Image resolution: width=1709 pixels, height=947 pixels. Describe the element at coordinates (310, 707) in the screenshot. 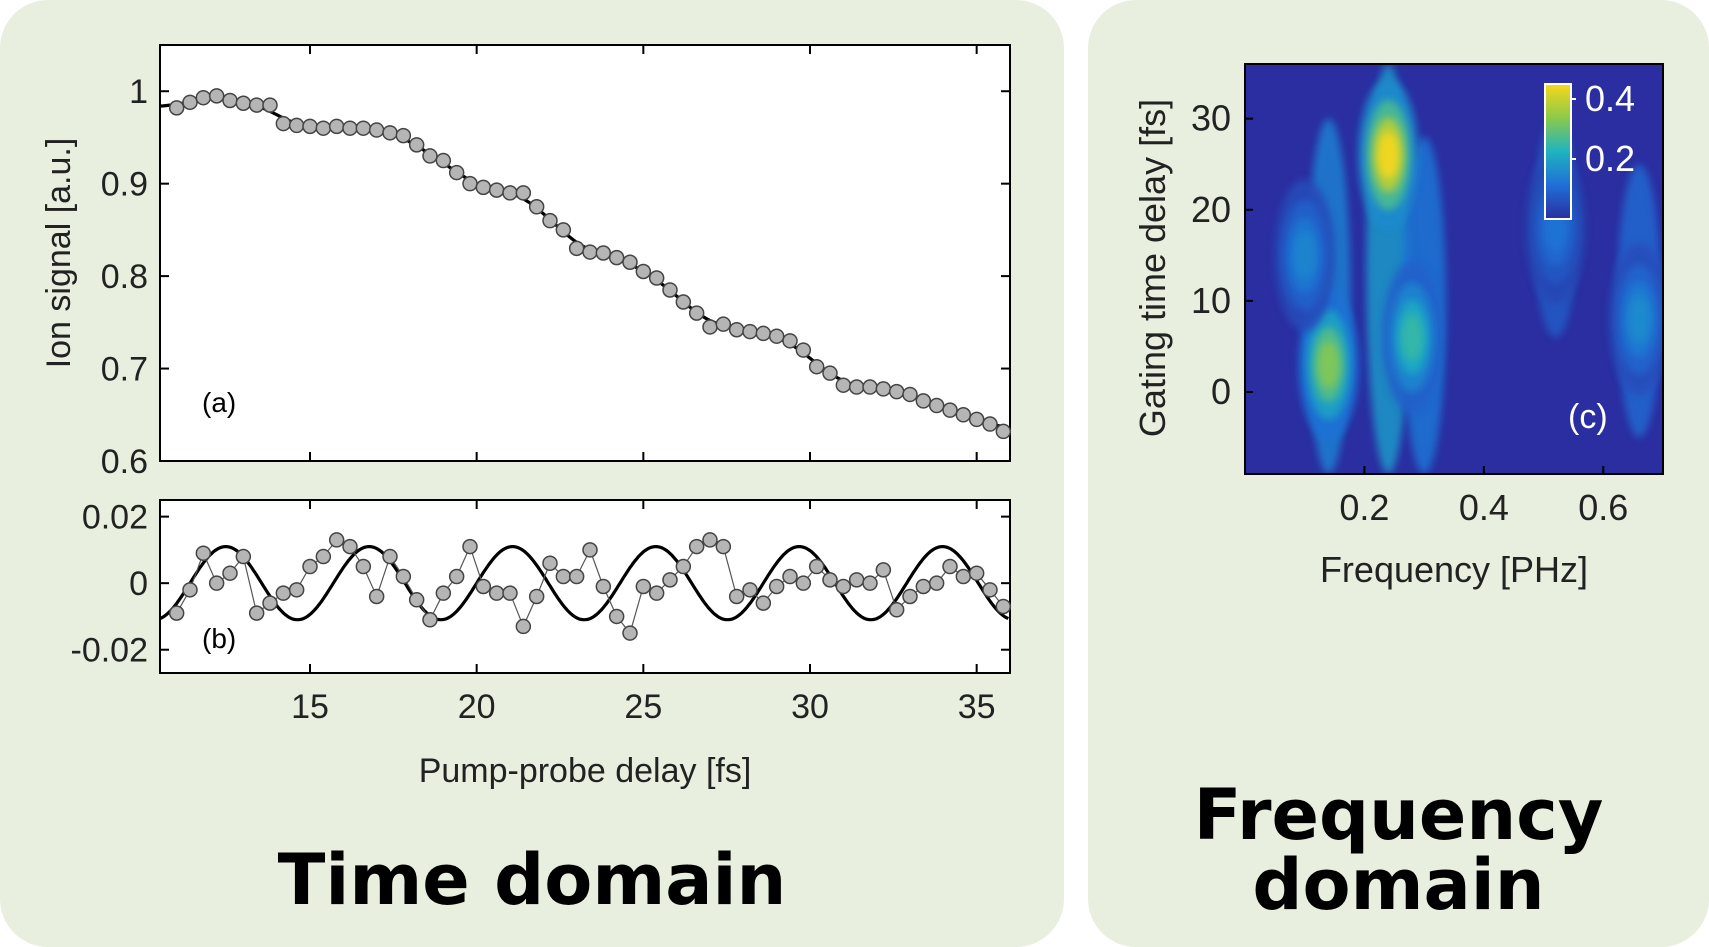

I see `x-tick-label-b: 15` at that location.